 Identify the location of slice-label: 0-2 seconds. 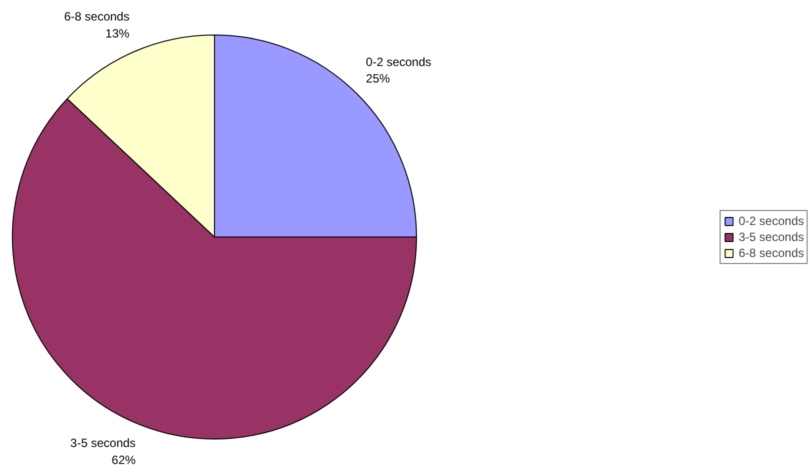
(399, 61).